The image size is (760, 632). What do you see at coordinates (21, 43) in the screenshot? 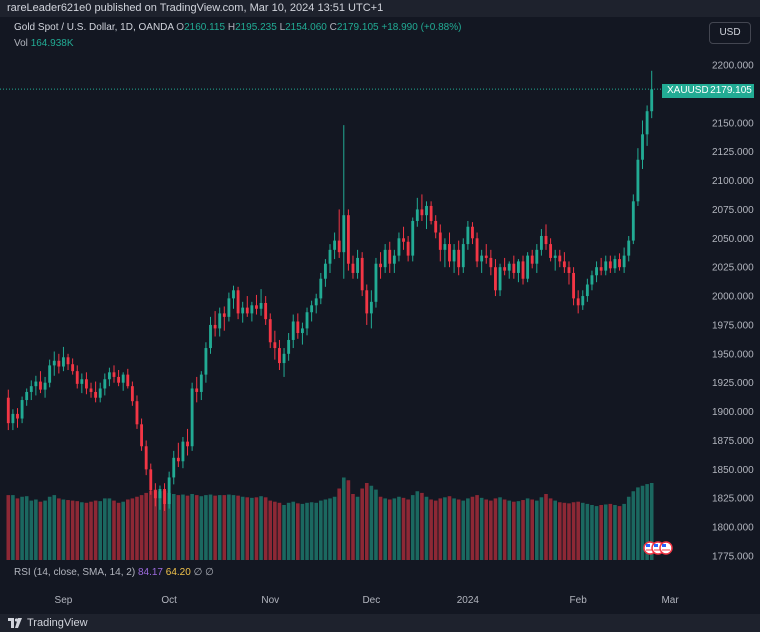
I see `volume-label: Vol` at bounding box center [21, 43].